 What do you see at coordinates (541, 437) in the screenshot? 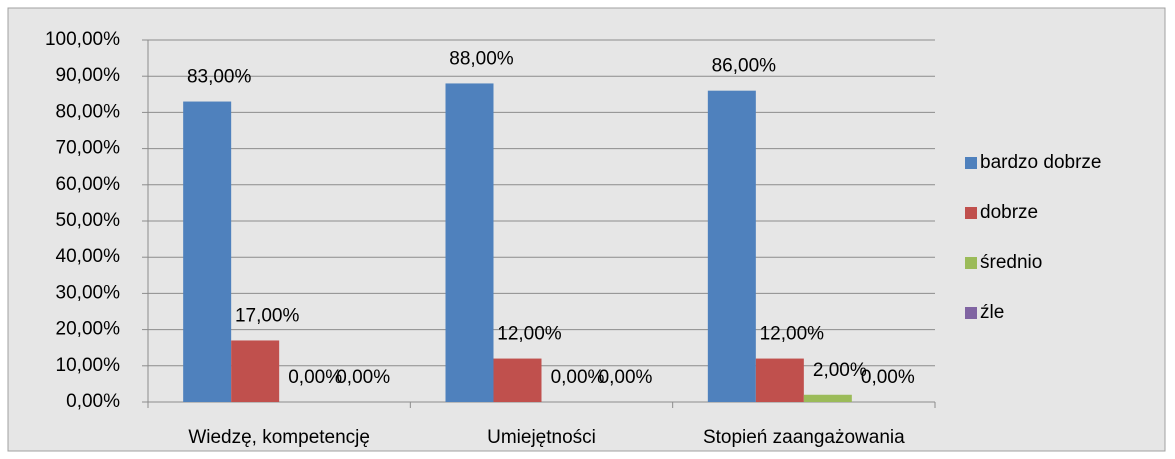
I see `x-tick-label: Umiejętności` at bounding box center [541, 437].